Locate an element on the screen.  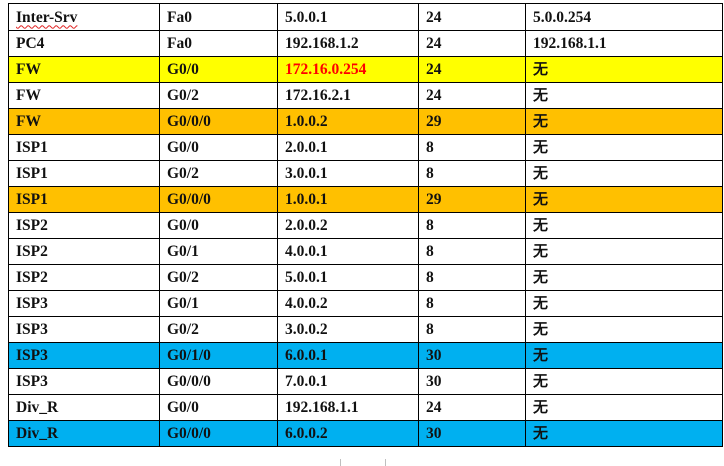
table-row: ISP3 G0/0/0 7.0.0.1 30 无 is located at coordinates (365, 381).